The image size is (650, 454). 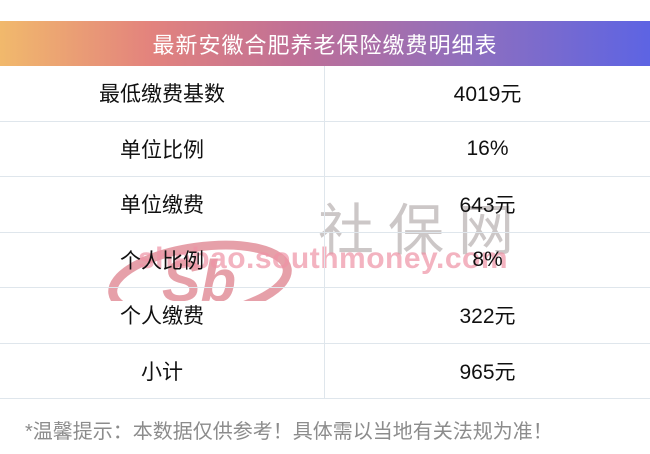 What do you see at coordinates (162, 93) in the screenshot?
I see `row-label: 最低缴费基数` at bounding box center [162, 93].